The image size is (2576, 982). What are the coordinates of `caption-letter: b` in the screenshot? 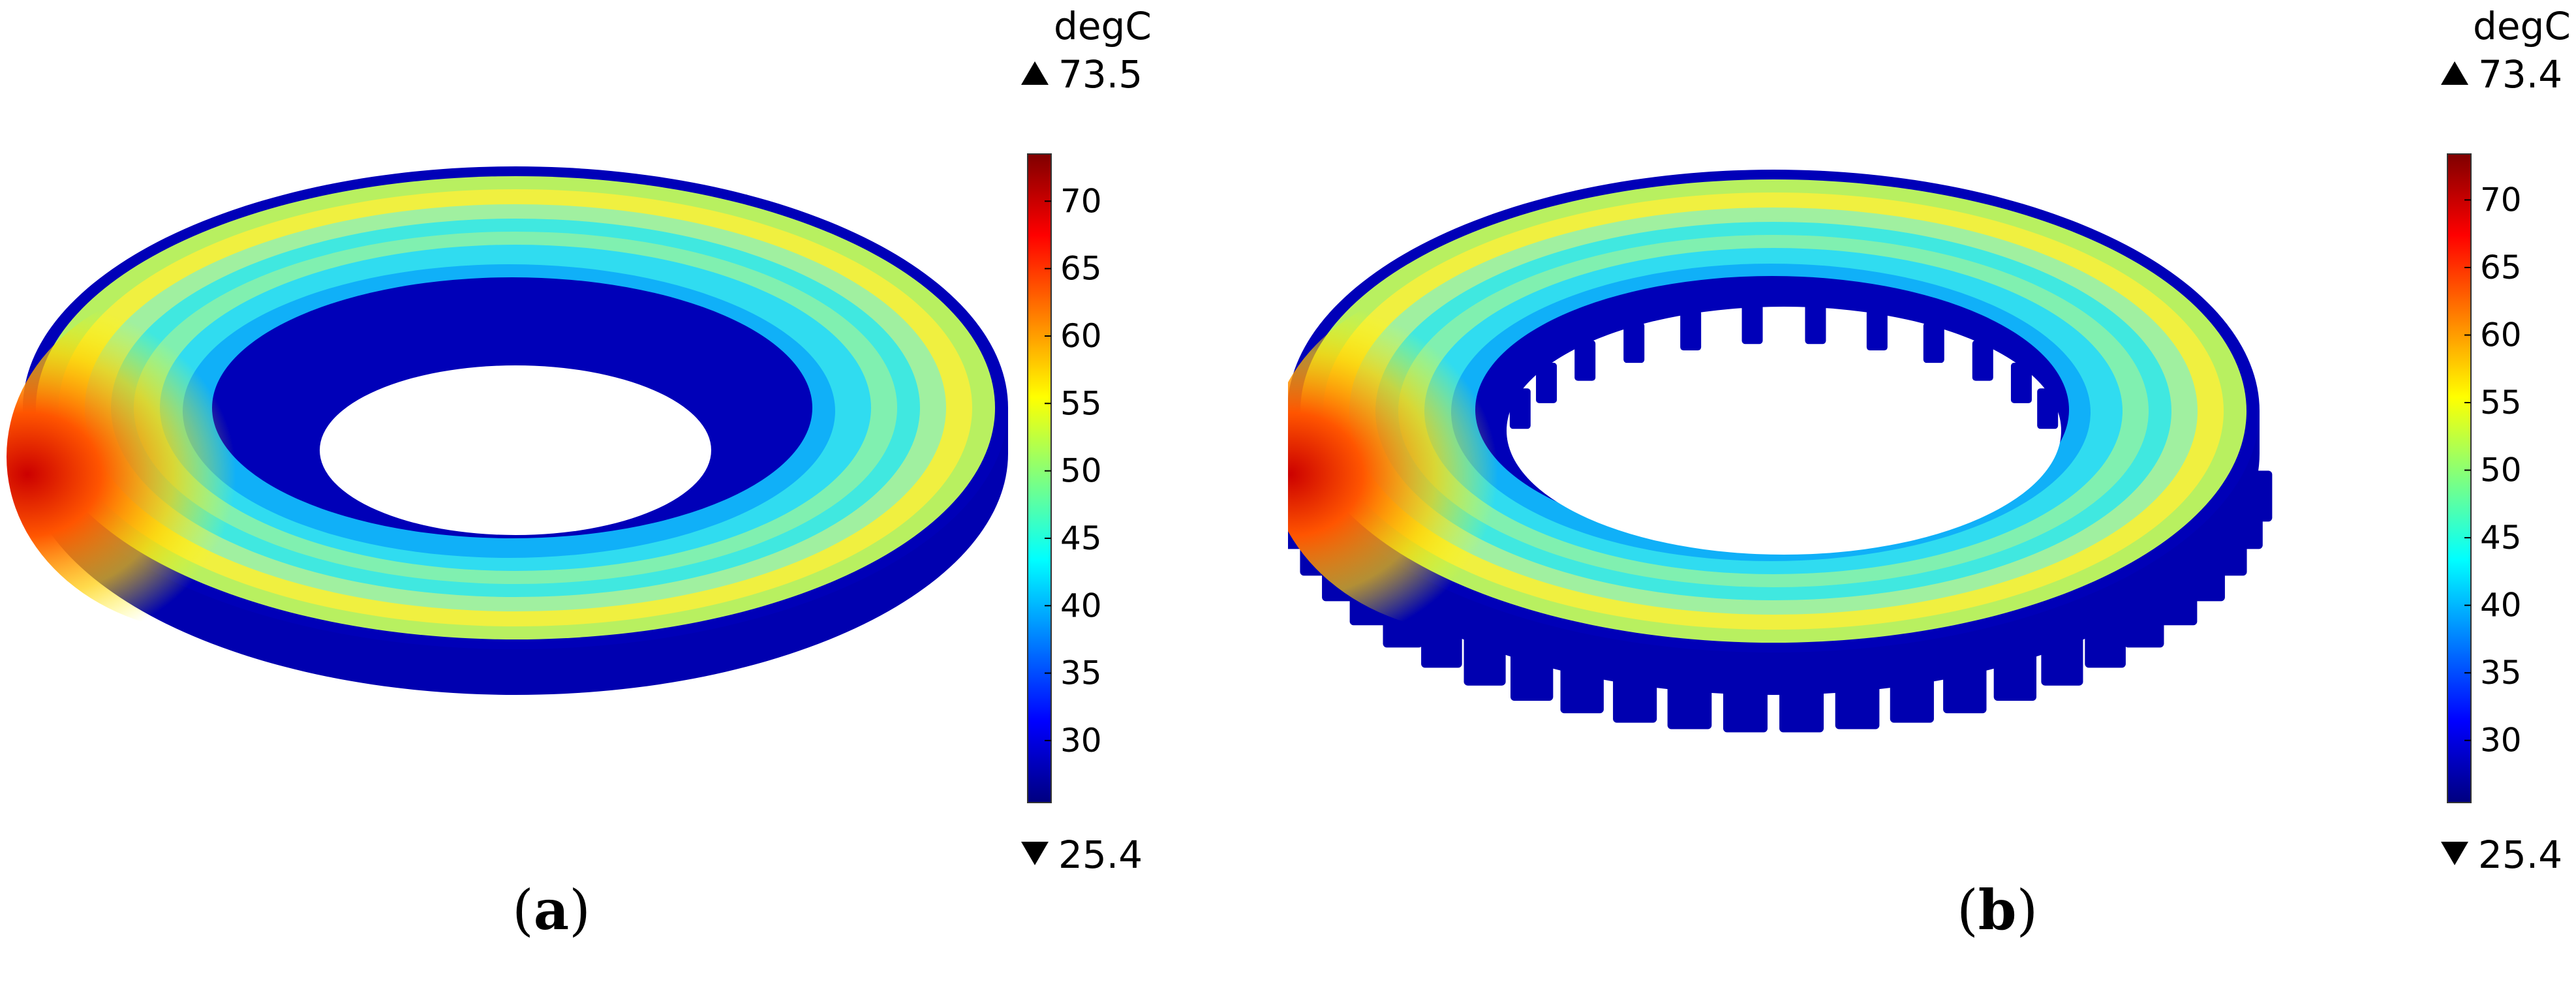 It's located at (1997, 910).